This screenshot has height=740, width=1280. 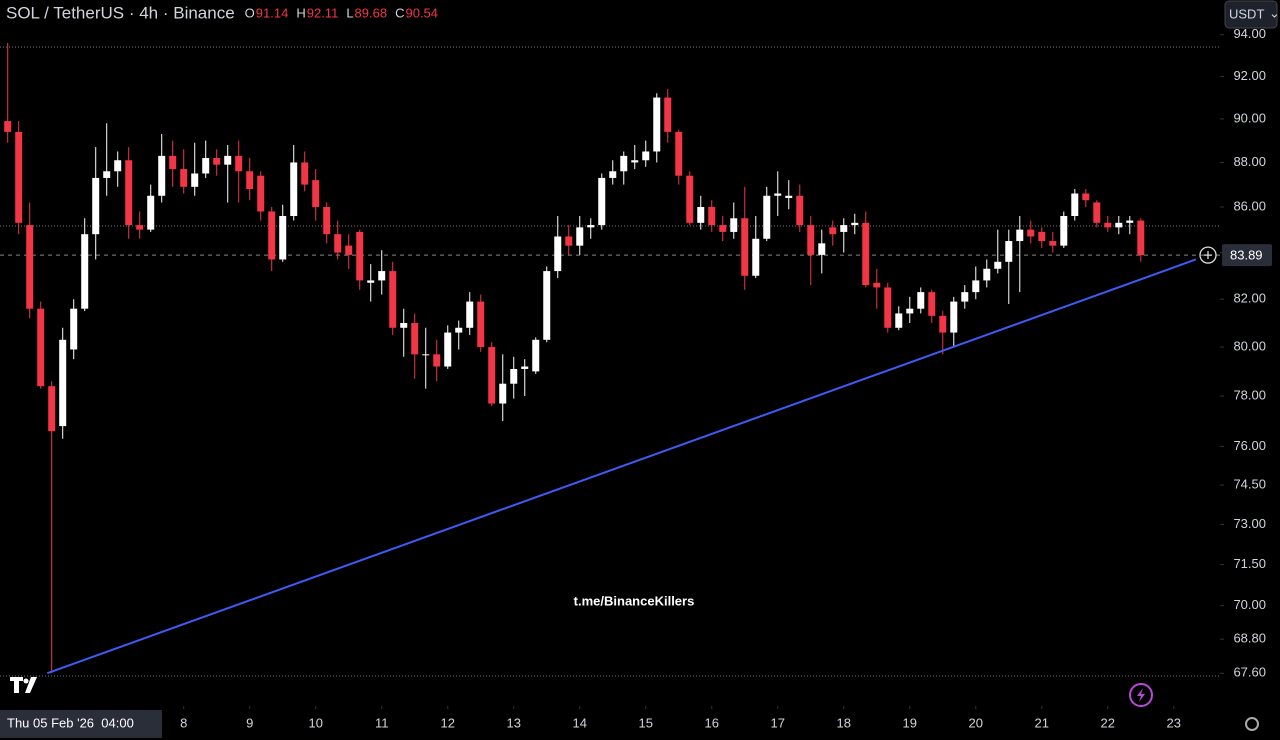 I want to click on ohlc: O 91.14 H 92.11 L 89.68 C 90.54, so click(x=341, y=12).